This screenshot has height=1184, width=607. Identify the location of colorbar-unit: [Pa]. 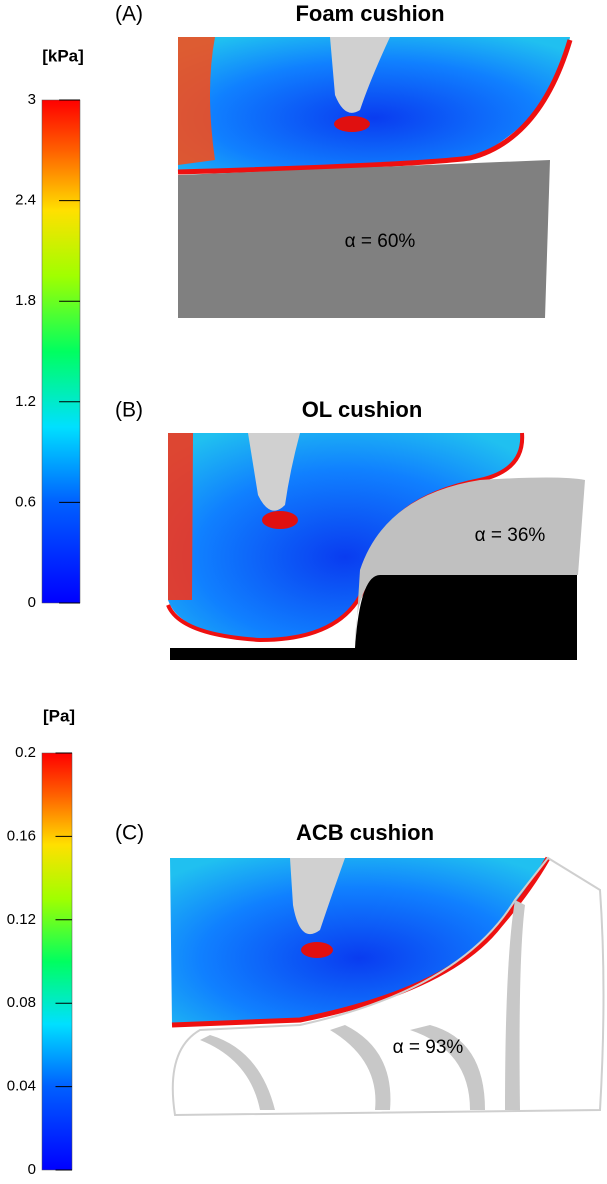
(59, 715).